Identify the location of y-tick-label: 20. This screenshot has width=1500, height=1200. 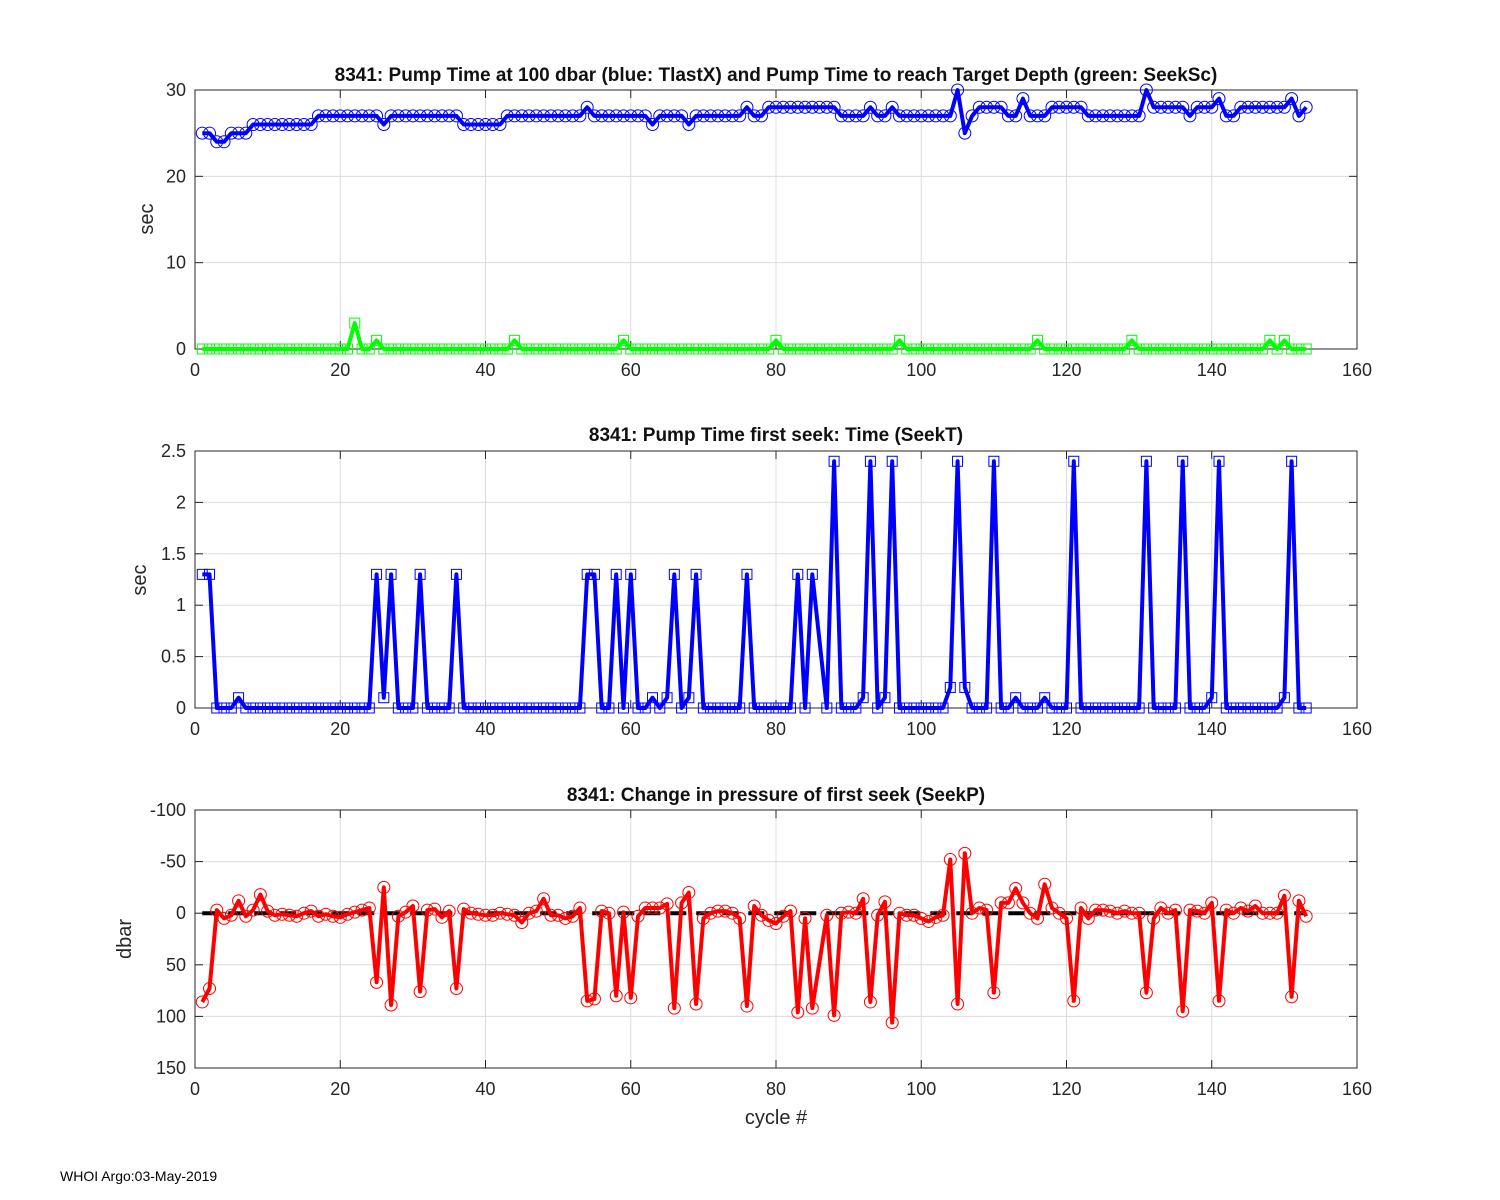
(176, 176).